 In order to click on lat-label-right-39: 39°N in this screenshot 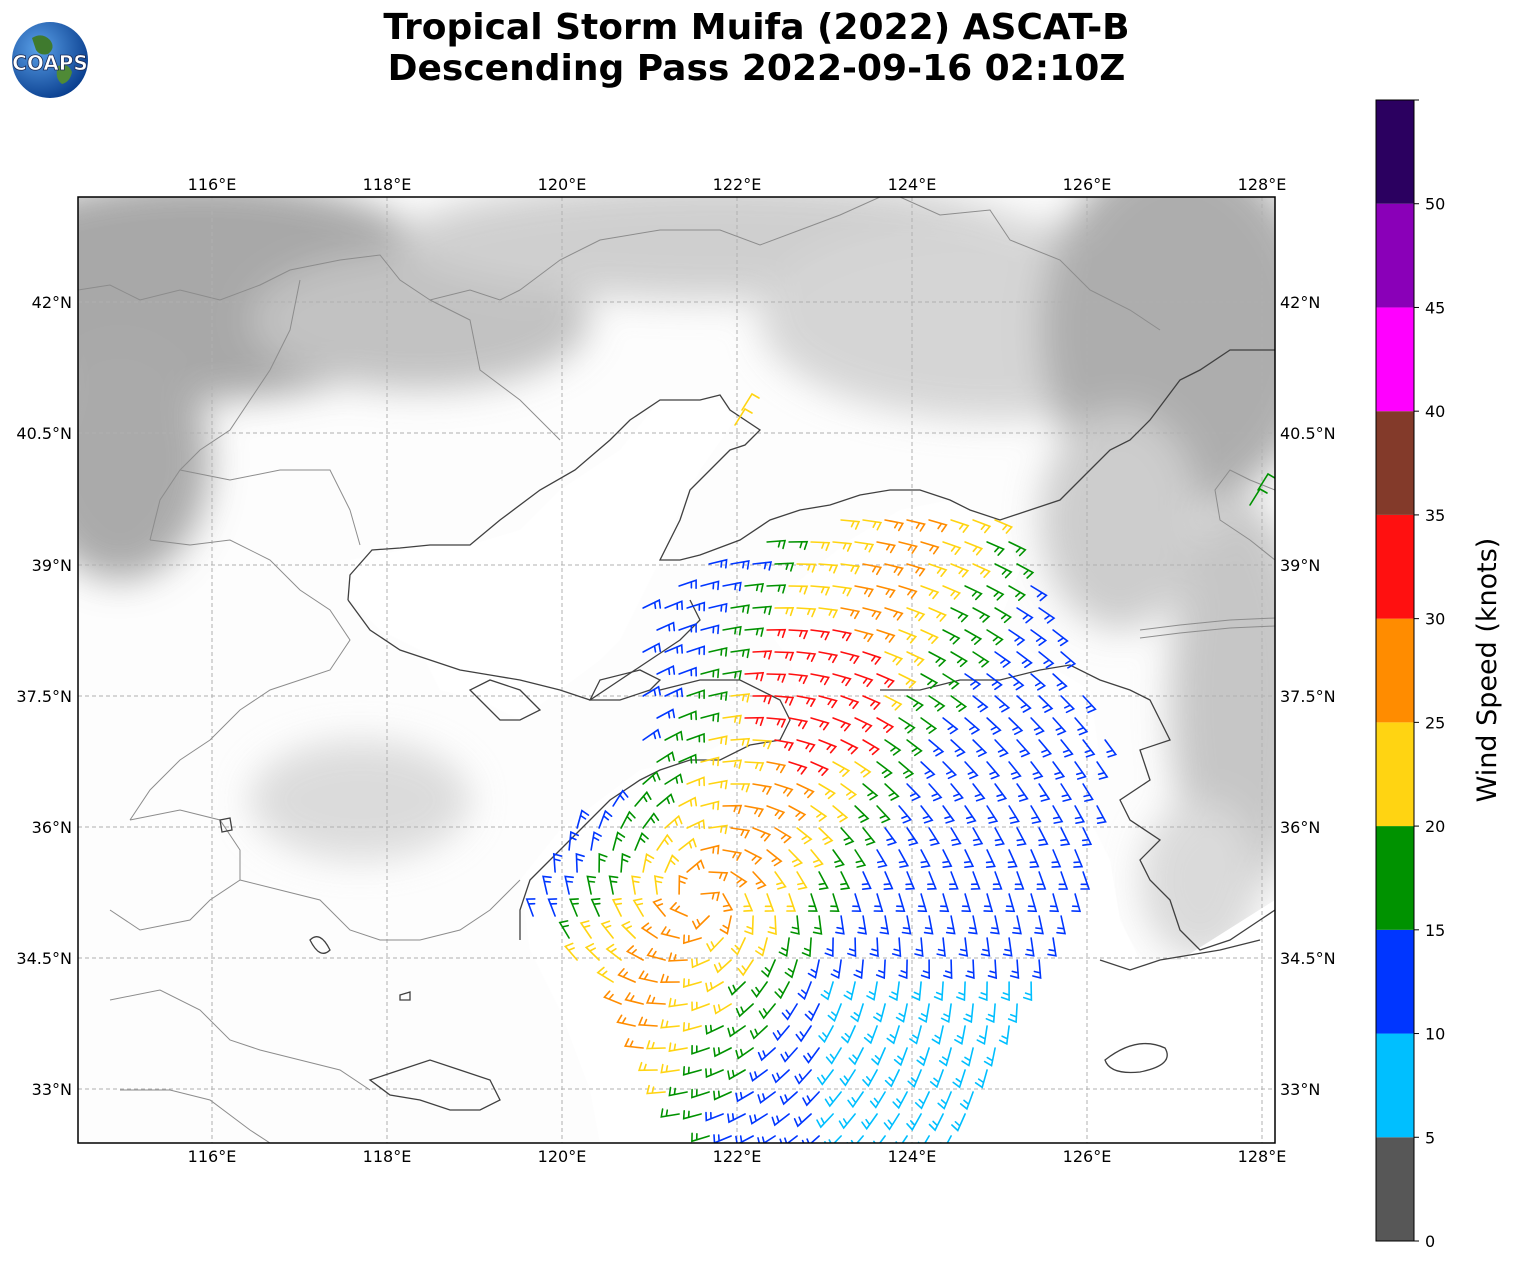, I will do `click(1300, 565)`.